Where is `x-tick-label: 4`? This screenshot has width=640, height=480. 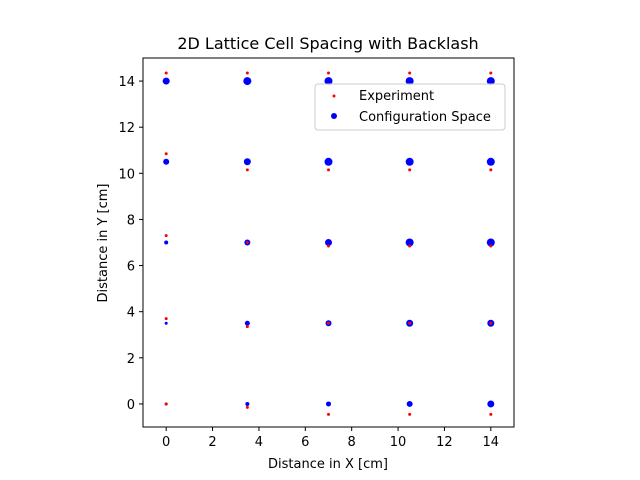 x-tick-label: 4 is located at coordinates (259, 442).